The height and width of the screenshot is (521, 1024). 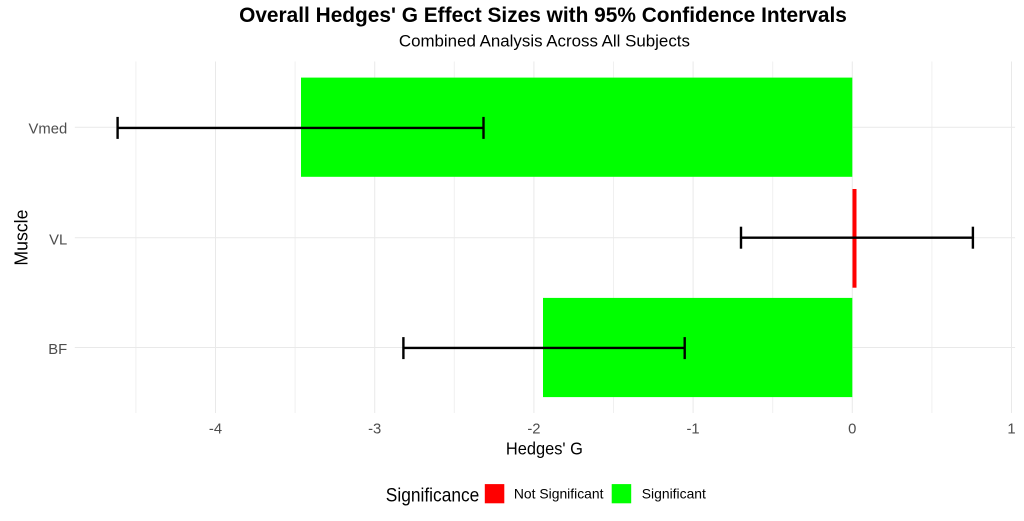 What do you see at coordinates (544, 448) in the screenshot?
I see `svg-text: Hedges' G` at bounding box center [544, 448].